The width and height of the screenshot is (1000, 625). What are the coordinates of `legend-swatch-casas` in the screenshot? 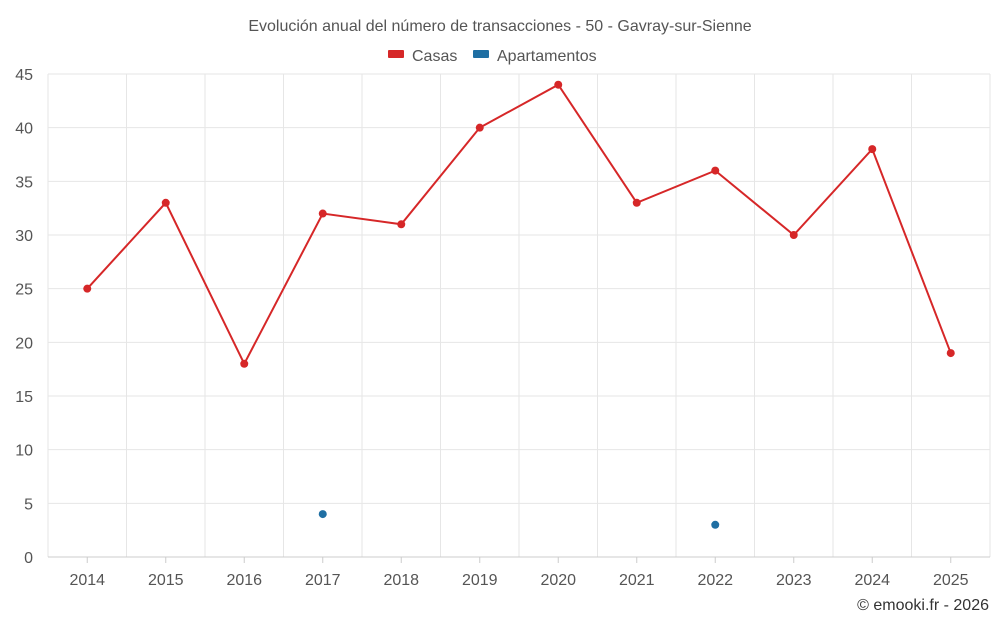 It's located at (396, 54).